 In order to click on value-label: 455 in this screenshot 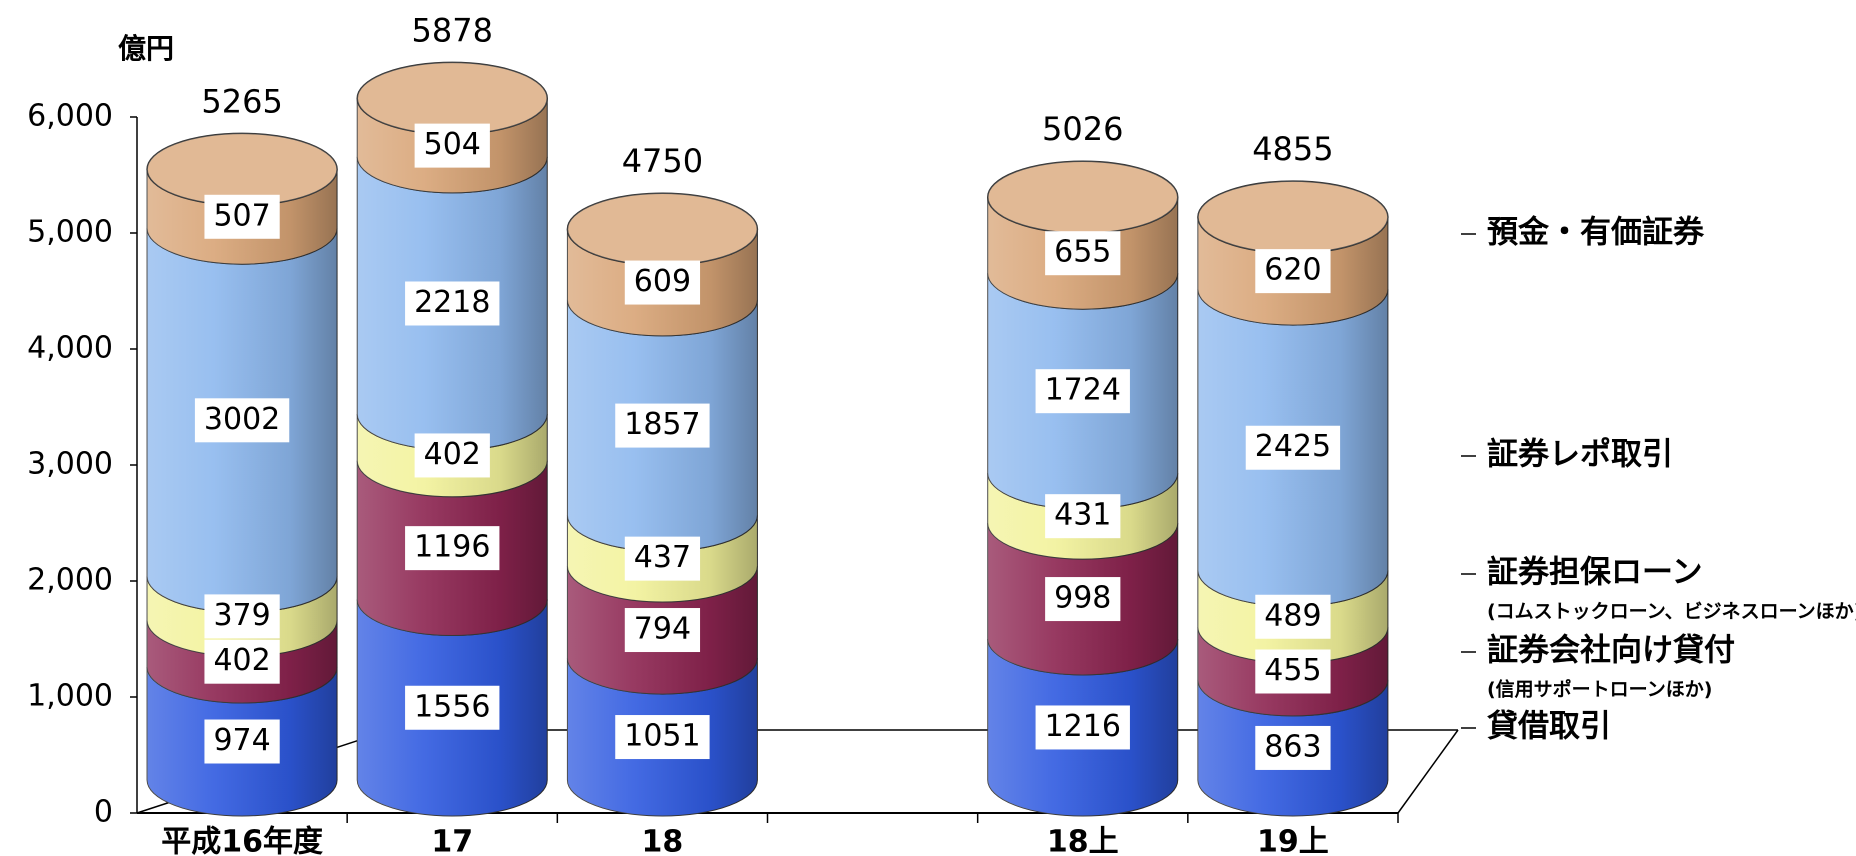, I will do `click(1292, 670)`.